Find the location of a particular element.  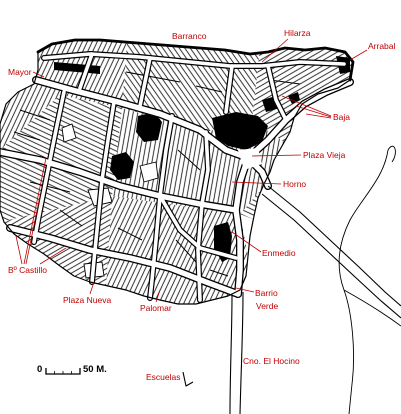

label-palomar: Palomar is located at coordinates (156, 308).